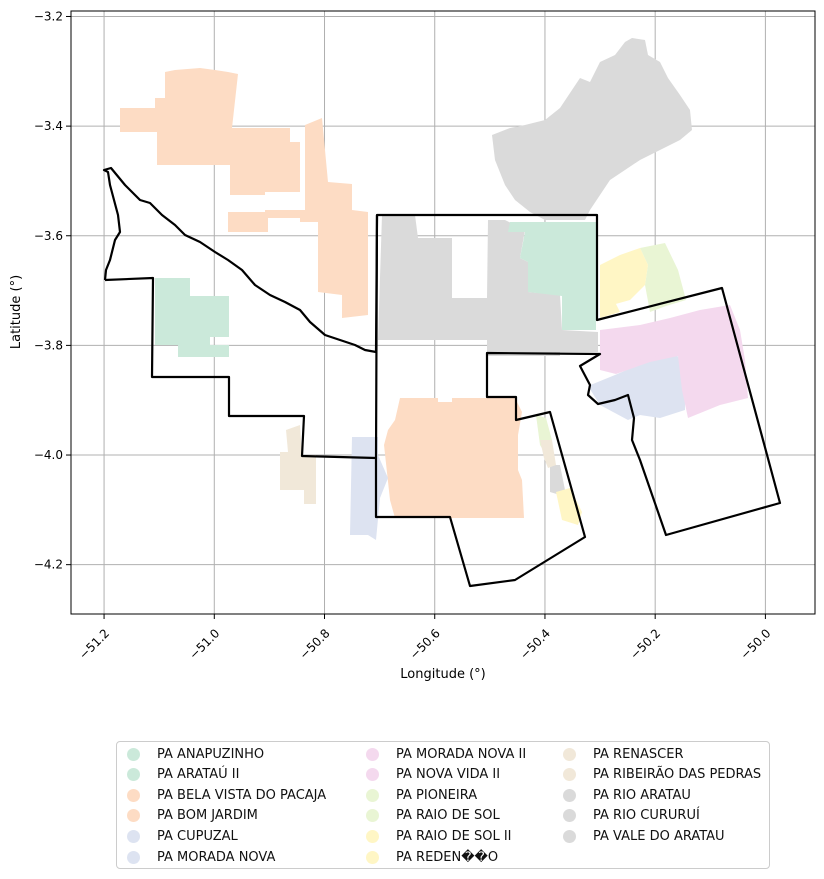  Describe the element at coordinates (642, 795) in the screenshot. I see `legend-label: PA RIO ARATAU` at that location.